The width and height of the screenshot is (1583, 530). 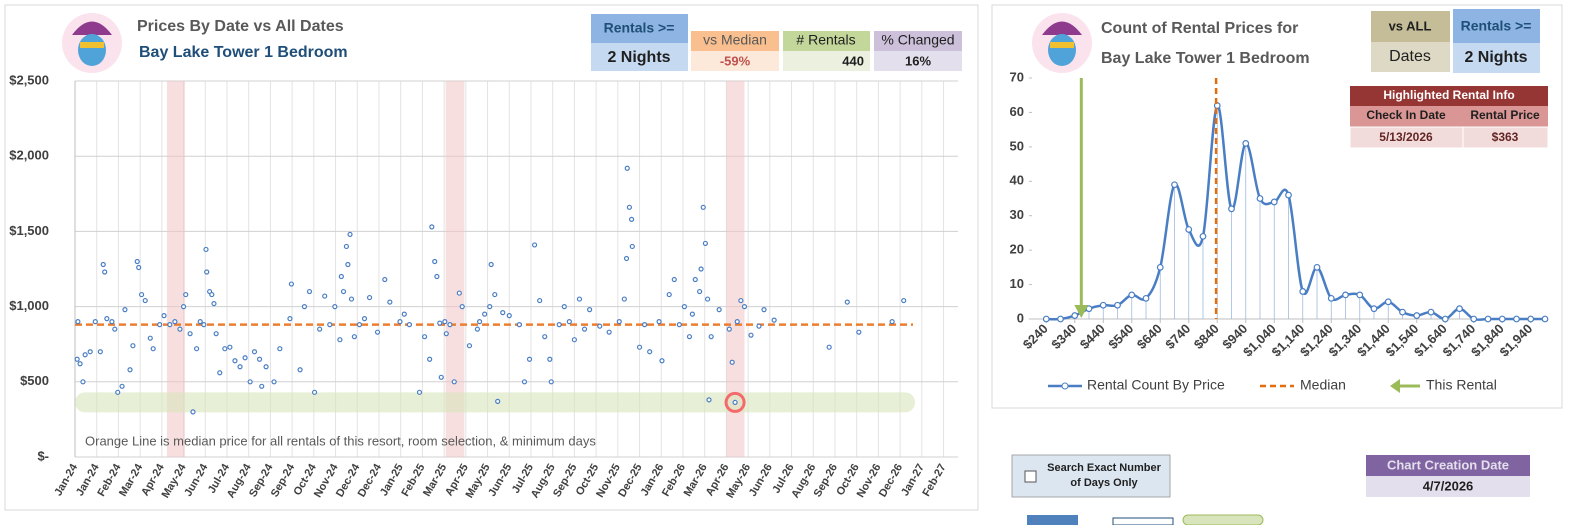 What do you see at coordinates (735, 40) in the screenshot?
I see `box-label: vs Median` at bounding box center [735, 40].